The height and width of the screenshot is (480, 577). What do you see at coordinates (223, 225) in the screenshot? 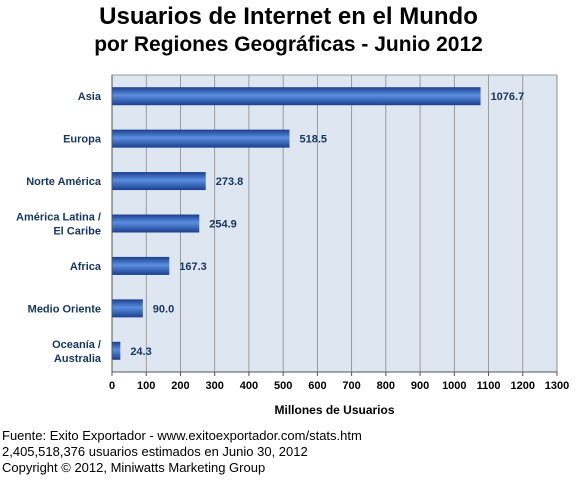
I see `data-label: 254.9` at bounding box center [223, 225].